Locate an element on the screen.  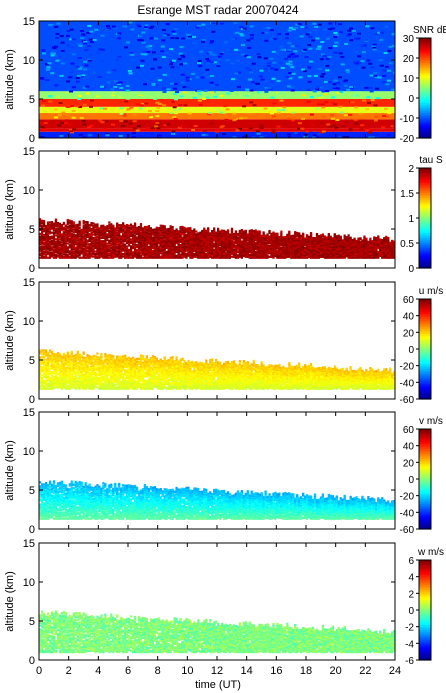
snr-band is located at coordinates (217, 116).